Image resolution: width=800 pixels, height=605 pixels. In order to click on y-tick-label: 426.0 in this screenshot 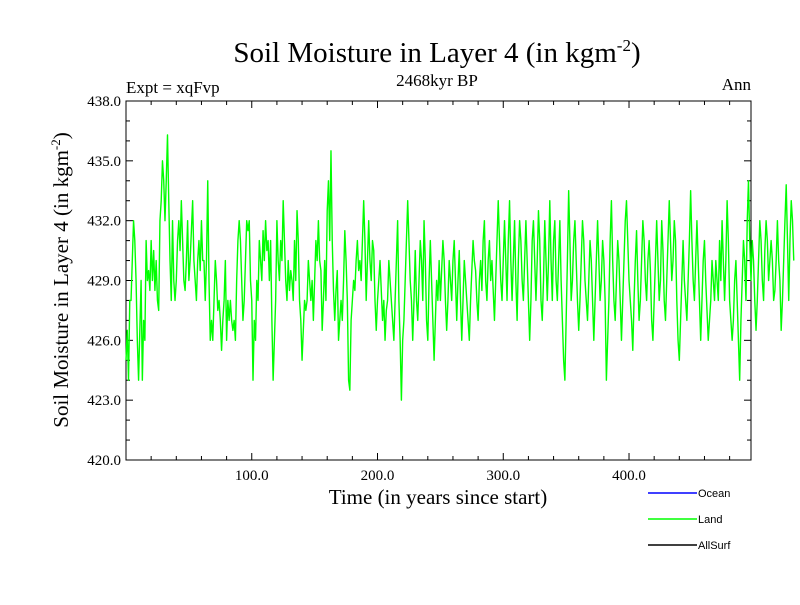, I will do `click(104, 341)`.